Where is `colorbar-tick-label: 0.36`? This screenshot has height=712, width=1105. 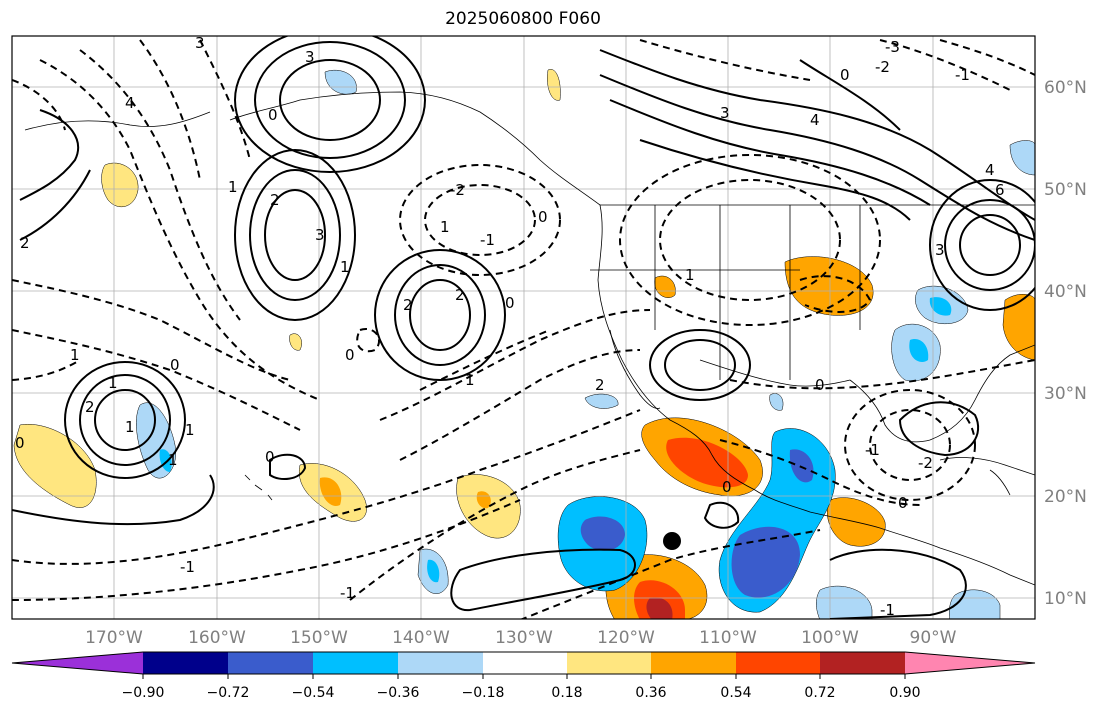 colorbar-tick-label: 0.36 is located at coordinates (650, 693).